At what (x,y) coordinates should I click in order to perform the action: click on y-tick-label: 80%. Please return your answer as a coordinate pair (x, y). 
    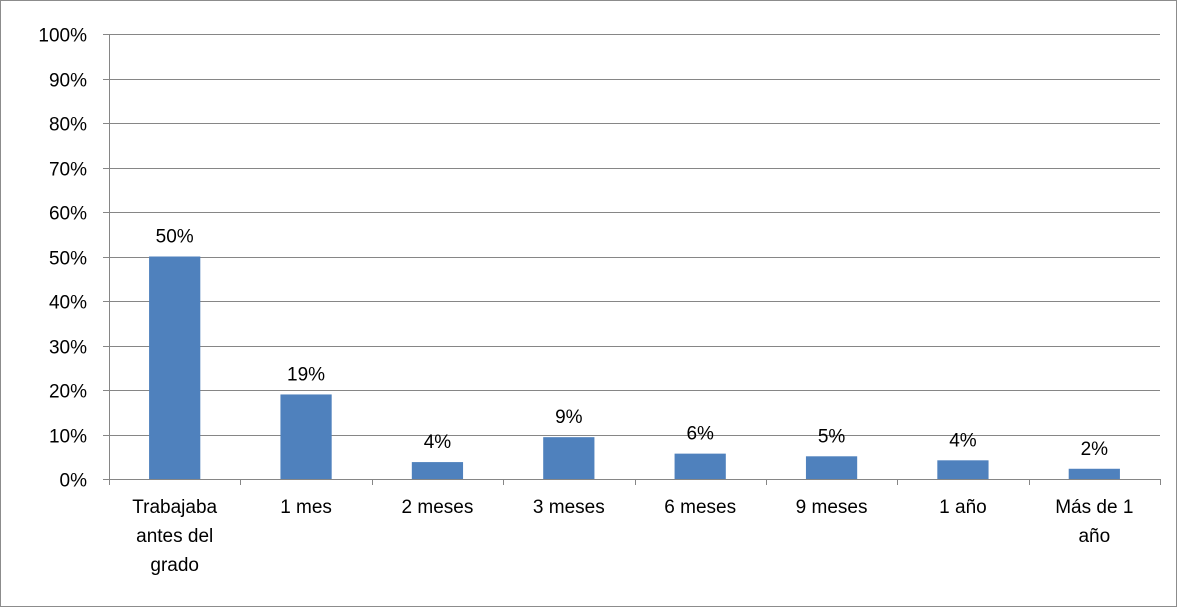
    Looking at the image, I should click on (68, 125).